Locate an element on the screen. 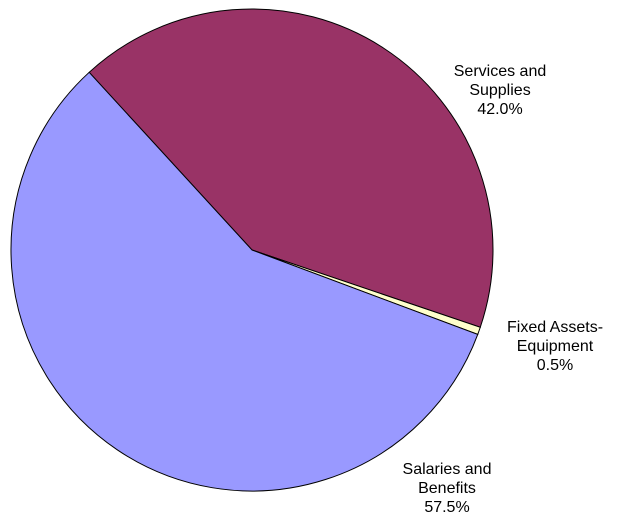  slice-label: Fixed Assets-Equipment 0.5% is located at coordinates (555, 346).